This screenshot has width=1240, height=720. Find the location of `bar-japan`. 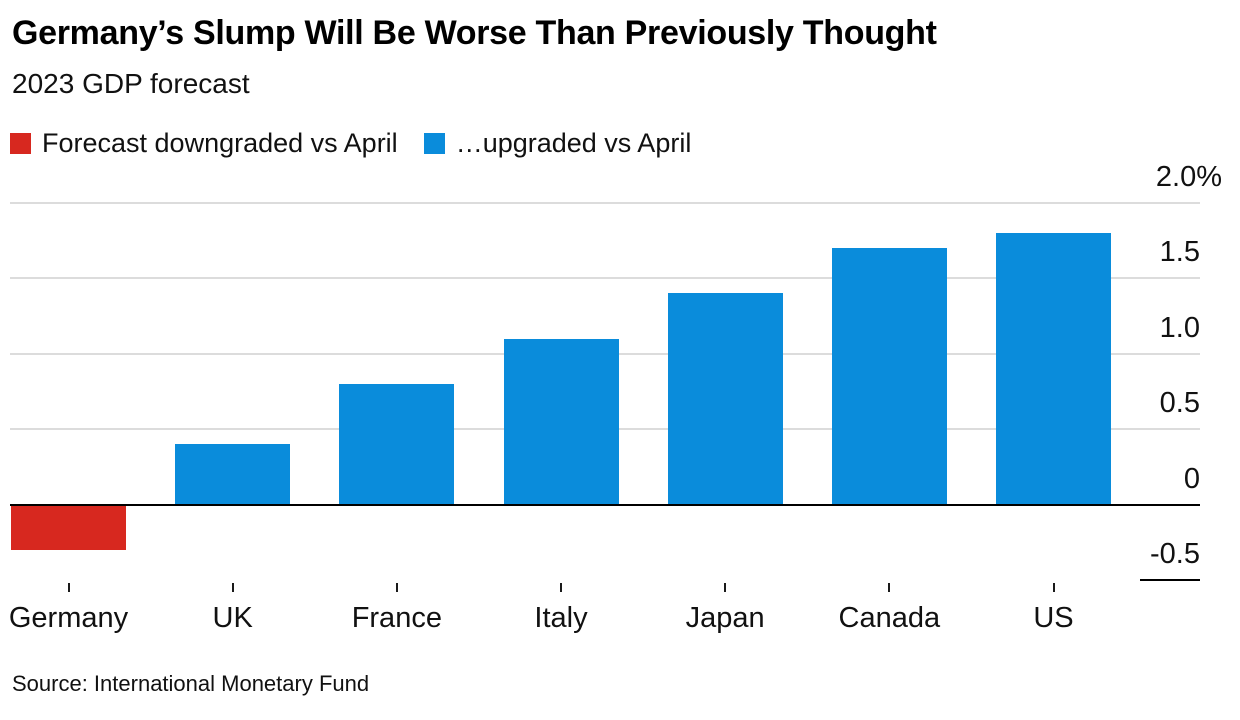

bar-japan is located at coordinates (725, 399).